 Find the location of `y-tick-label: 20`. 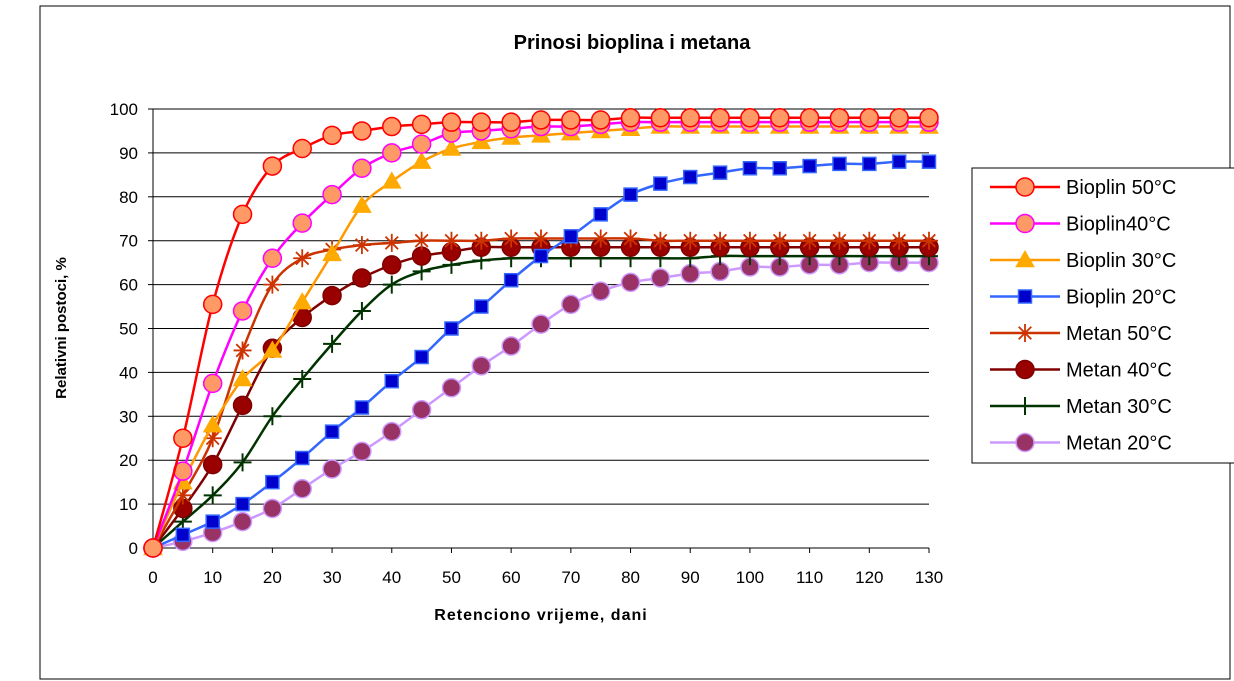

y-tick-label: 20 is located at coordinates (128, 460).